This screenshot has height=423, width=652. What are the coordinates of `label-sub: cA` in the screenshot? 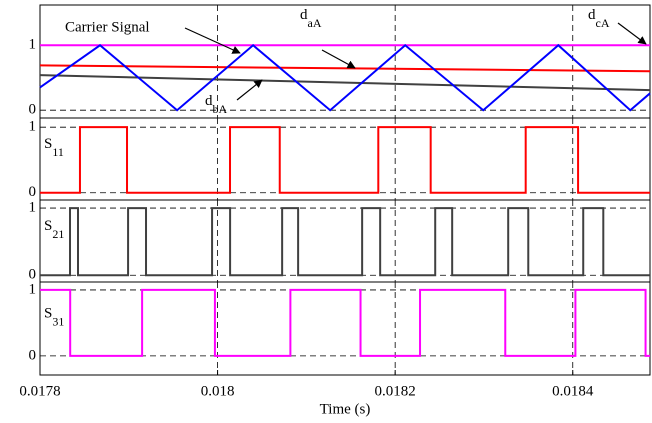 It's located at (603, 23).